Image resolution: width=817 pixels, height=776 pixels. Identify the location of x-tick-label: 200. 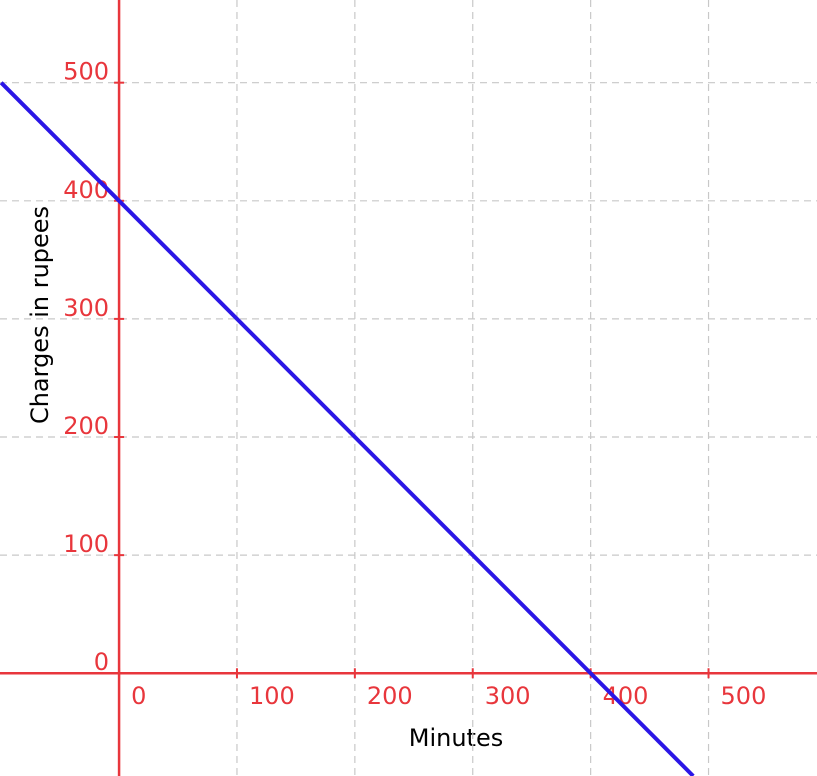
(390, 696).